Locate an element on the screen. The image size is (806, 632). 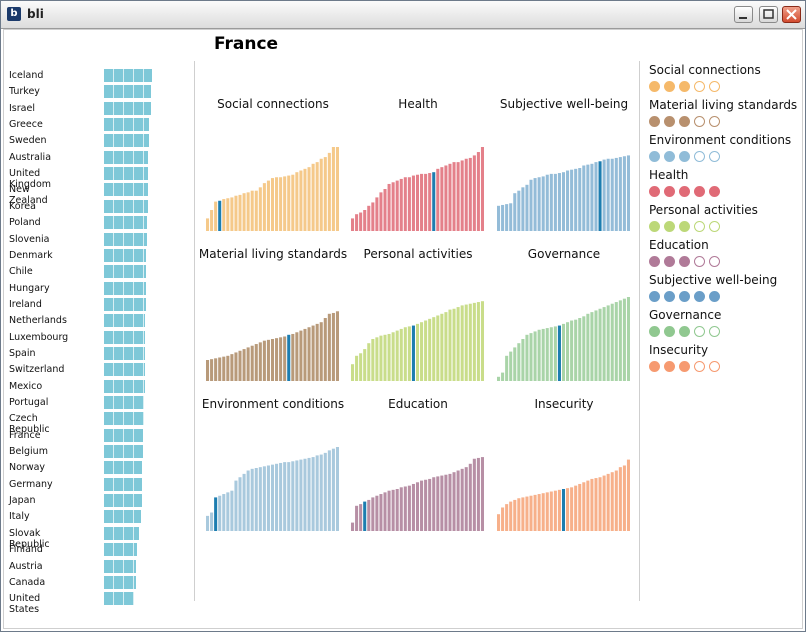
country-label: Norway is located at coordinates (27, 468).